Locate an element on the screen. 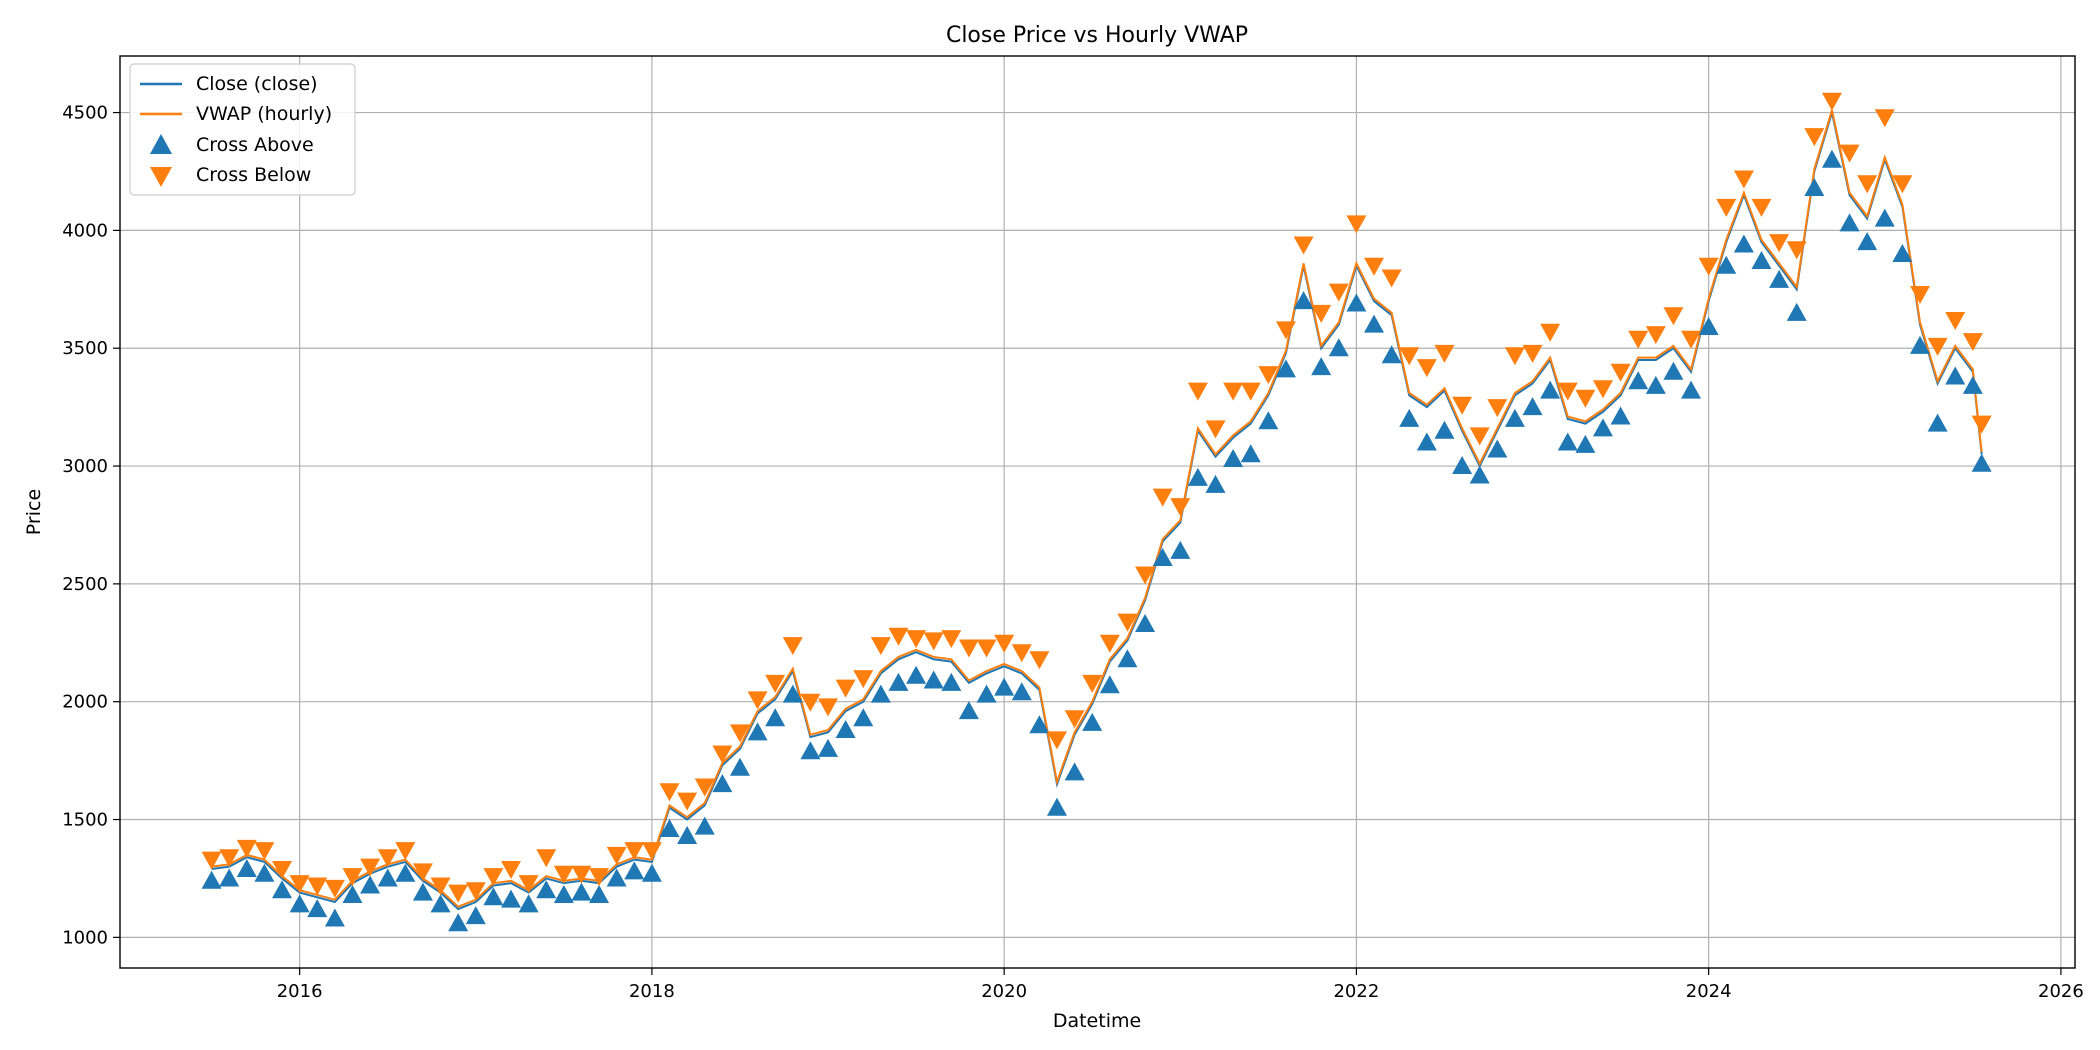 The width and height of the screenshot is (2100, 1050). x-tick-label: 2024 is located at coordinates (1709, 991).